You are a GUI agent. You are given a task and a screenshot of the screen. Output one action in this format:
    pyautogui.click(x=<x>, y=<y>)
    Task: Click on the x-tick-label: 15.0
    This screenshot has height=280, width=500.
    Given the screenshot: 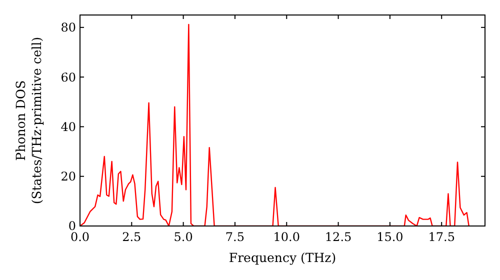 What is the action you would take?
    pyautogui.click(x=390, y=237)
    